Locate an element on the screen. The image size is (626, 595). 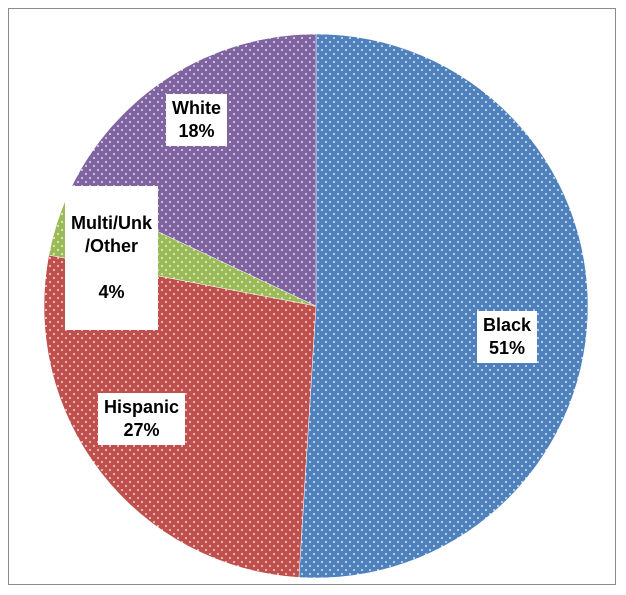
slice-label-multi-unk-other-name: Multi/Unk /Other is located at coordinates (111, 234).